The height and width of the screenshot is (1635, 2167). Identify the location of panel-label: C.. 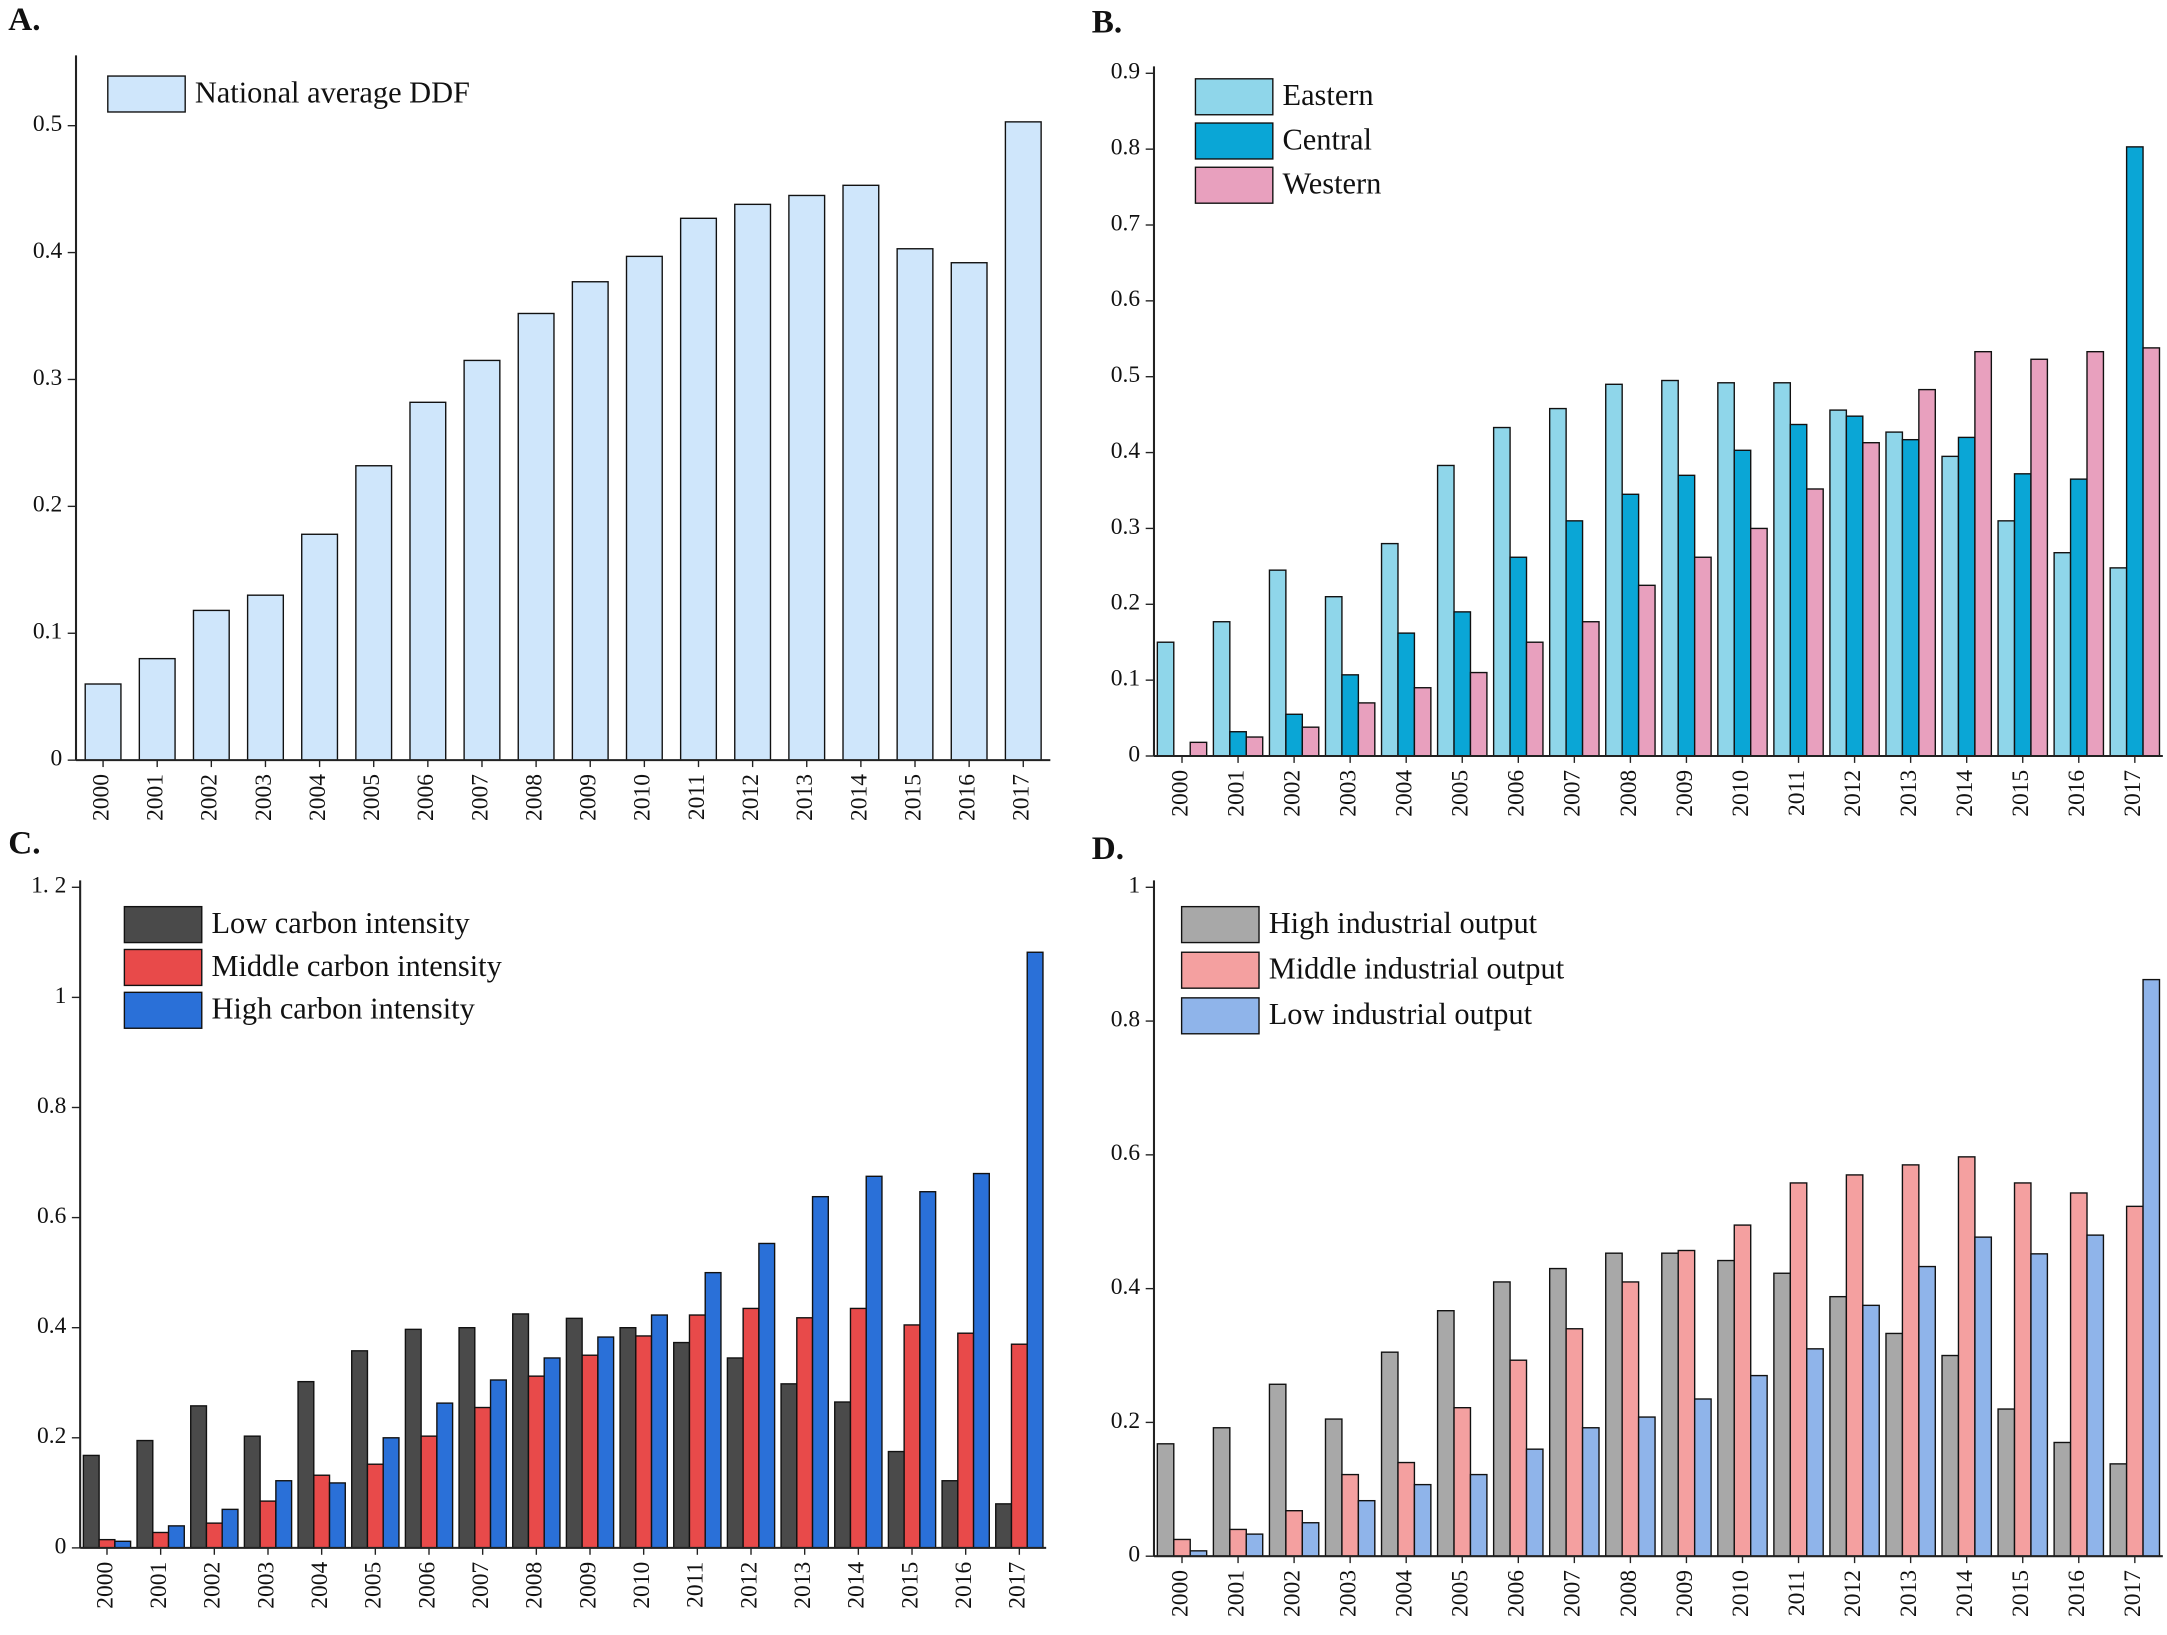
(24, 842).